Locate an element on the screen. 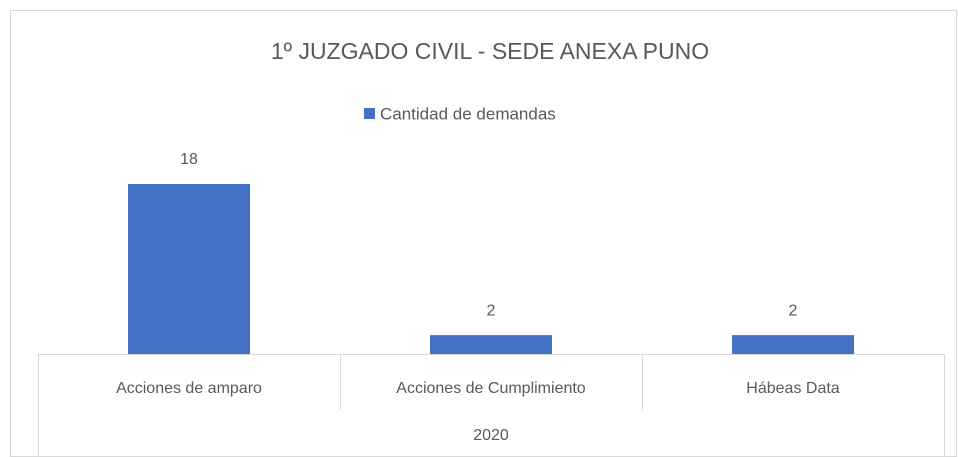  legend-swatch is located at coordinates (369, 113).